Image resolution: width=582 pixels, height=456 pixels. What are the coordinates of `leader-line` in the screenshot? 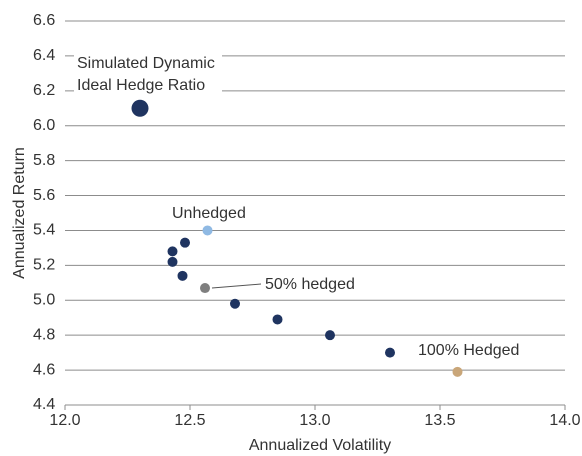 It's located at (236, 286).